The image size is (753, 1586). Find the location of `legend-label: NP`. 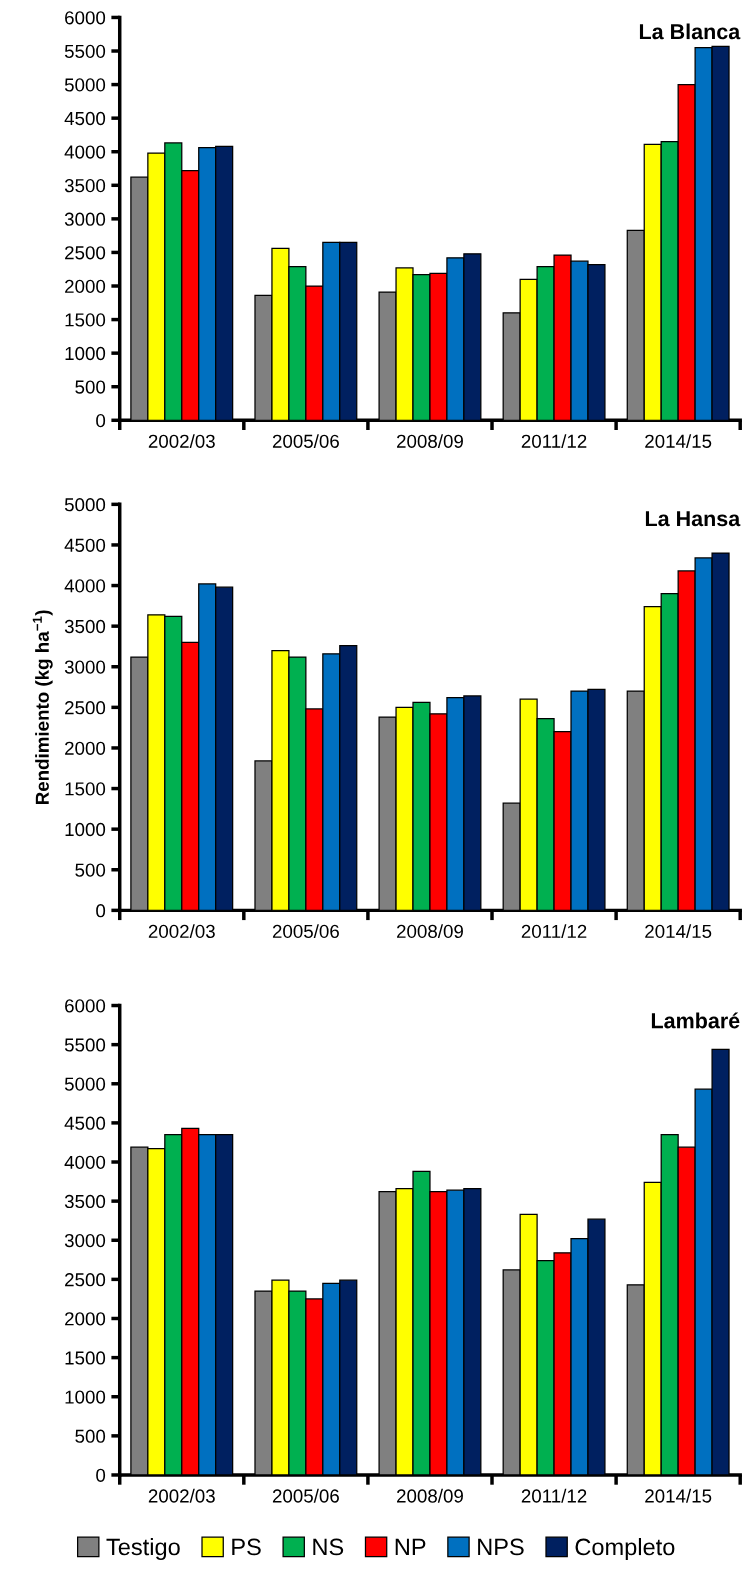

legend-label: NP is located at coordinates (410, 1547).